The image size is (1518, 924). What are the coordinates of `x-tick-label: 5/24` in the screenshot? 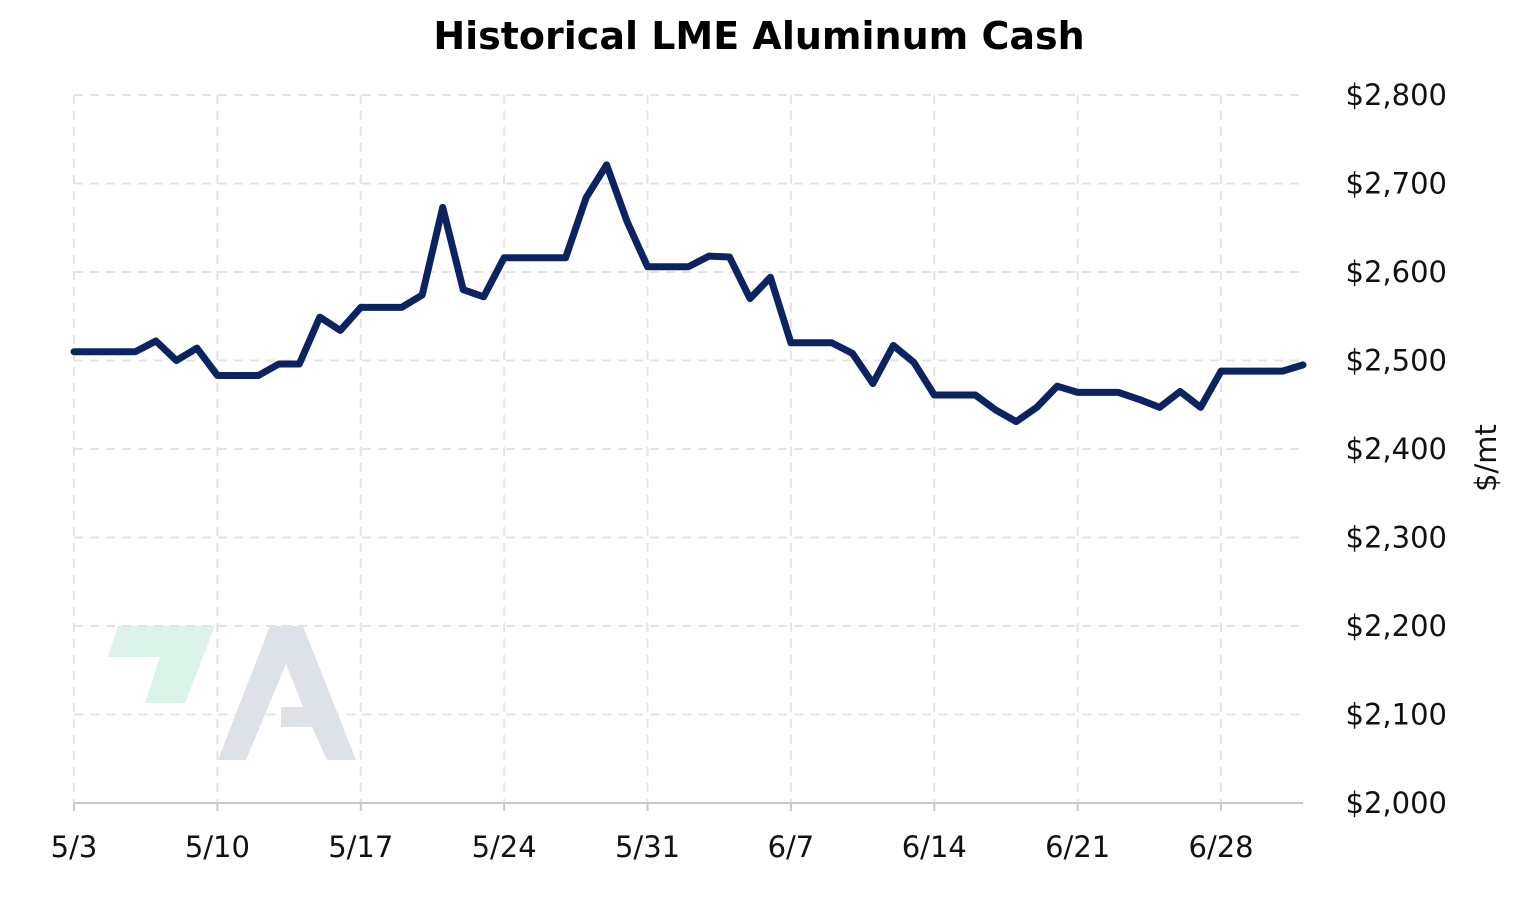 It's located at (504, 847).